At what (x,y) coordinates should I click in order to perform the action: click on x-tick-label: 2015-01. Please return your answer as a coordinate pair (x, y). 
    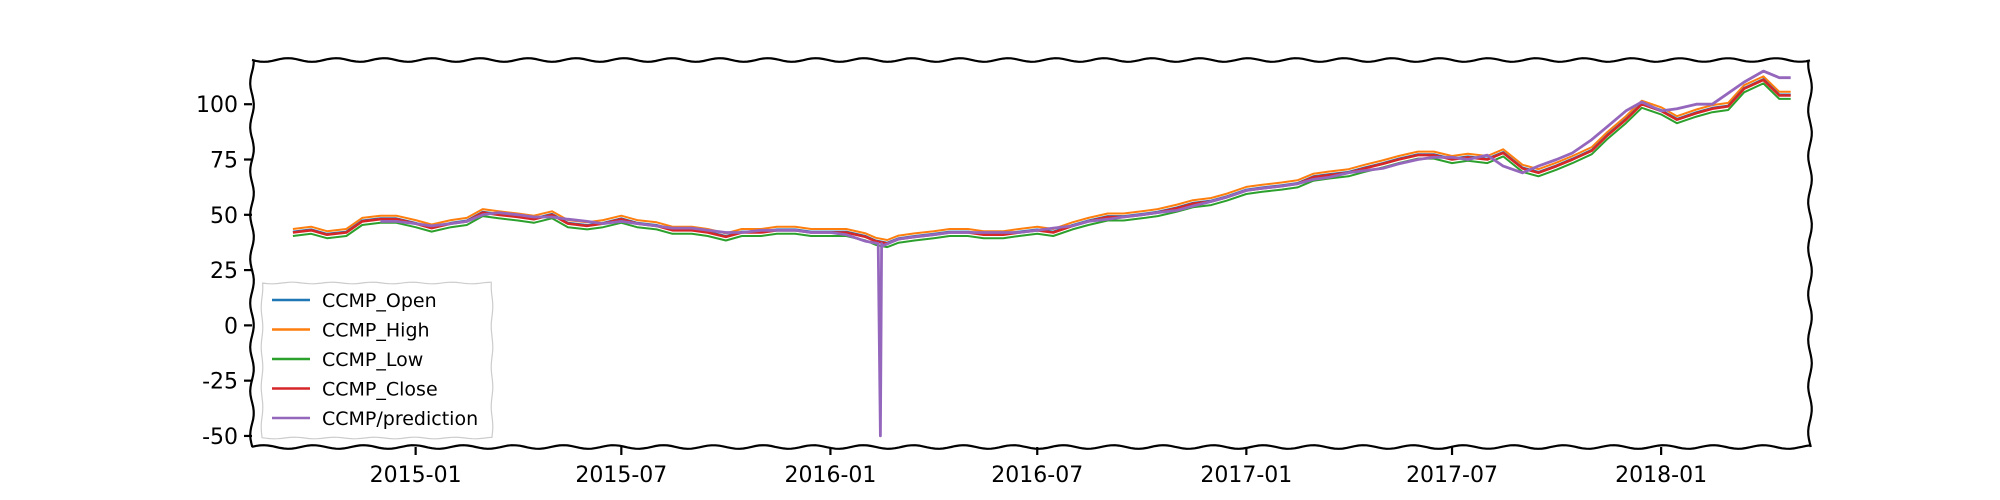
    Looking at the image, I should click on (416, 475).